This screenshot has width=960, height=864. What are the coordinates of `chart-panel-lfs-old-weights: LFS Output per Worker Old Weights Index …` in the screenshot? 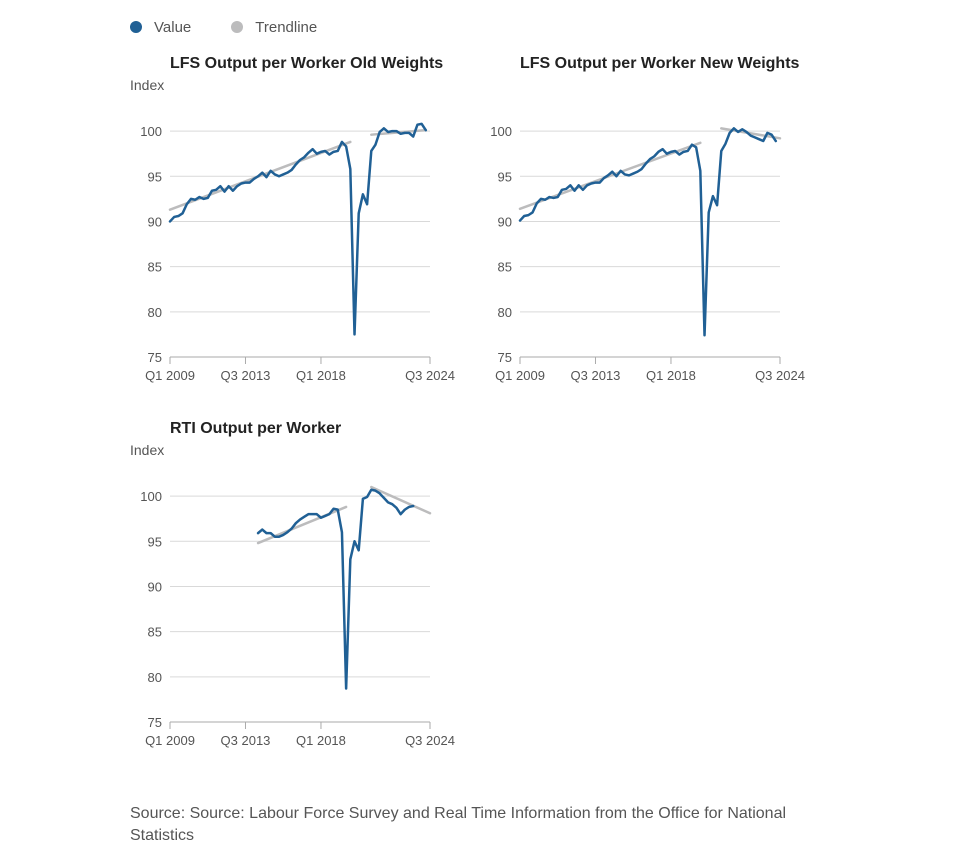 It's located at (300, 230).